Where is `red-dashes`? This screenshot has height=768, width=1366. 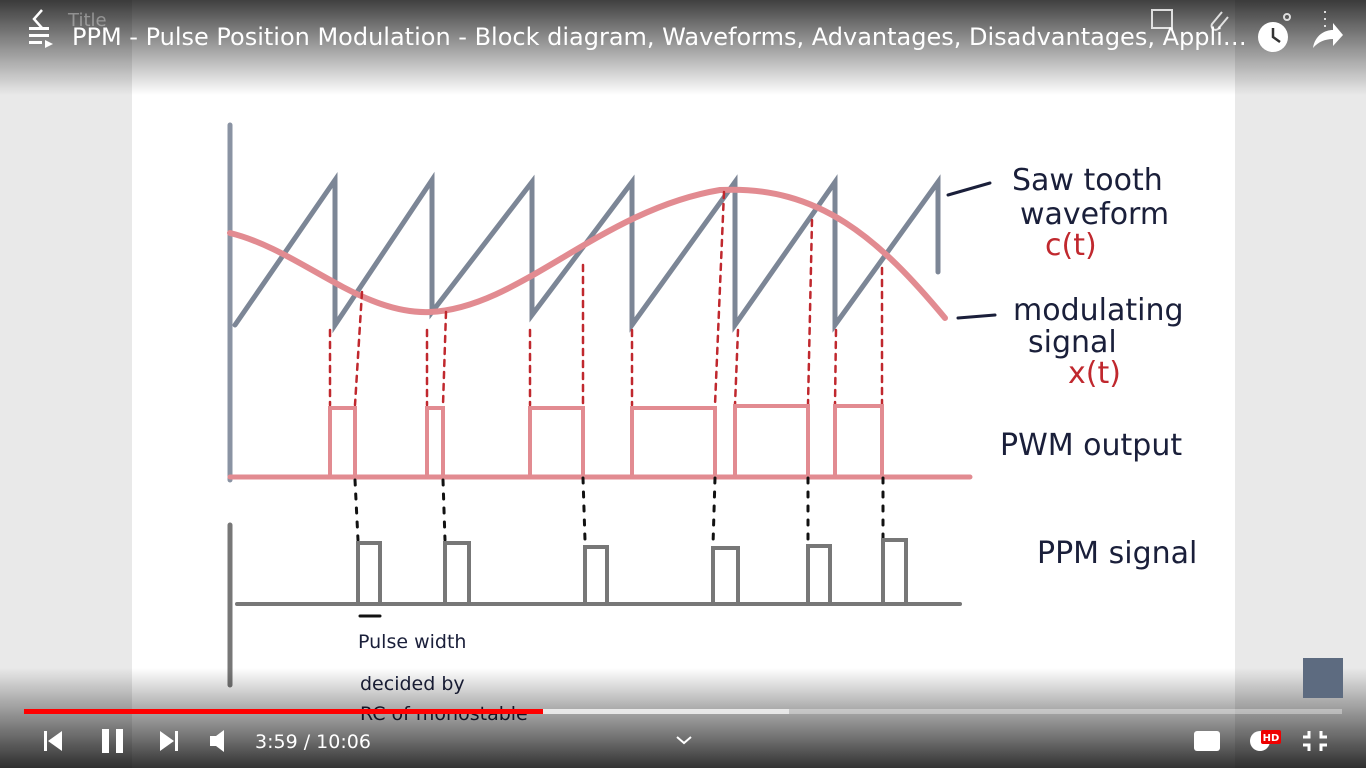 red-dashes is located at coordinates (606, 298).